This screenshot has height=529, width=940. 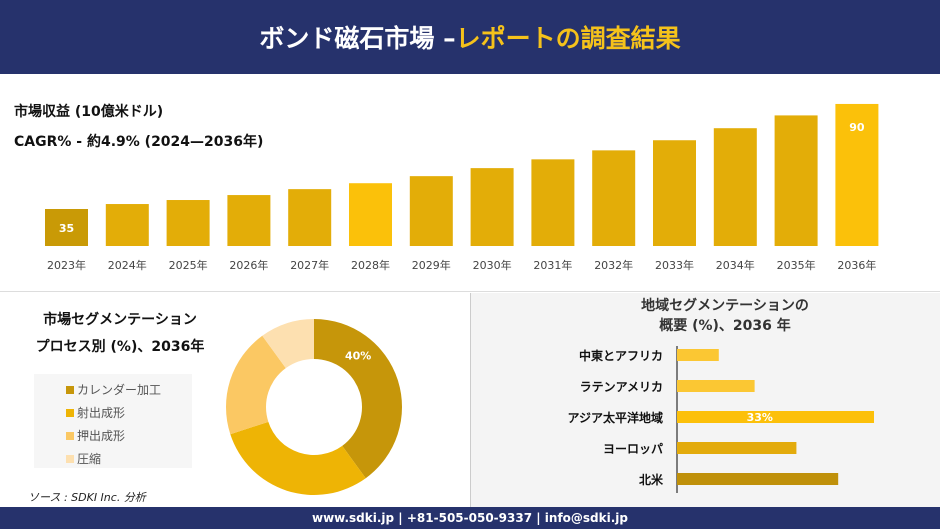 What do you see at coordinates (552, 265) in the screenshot?
I see `year-label: 2031年` at bounding box center [552, 265].